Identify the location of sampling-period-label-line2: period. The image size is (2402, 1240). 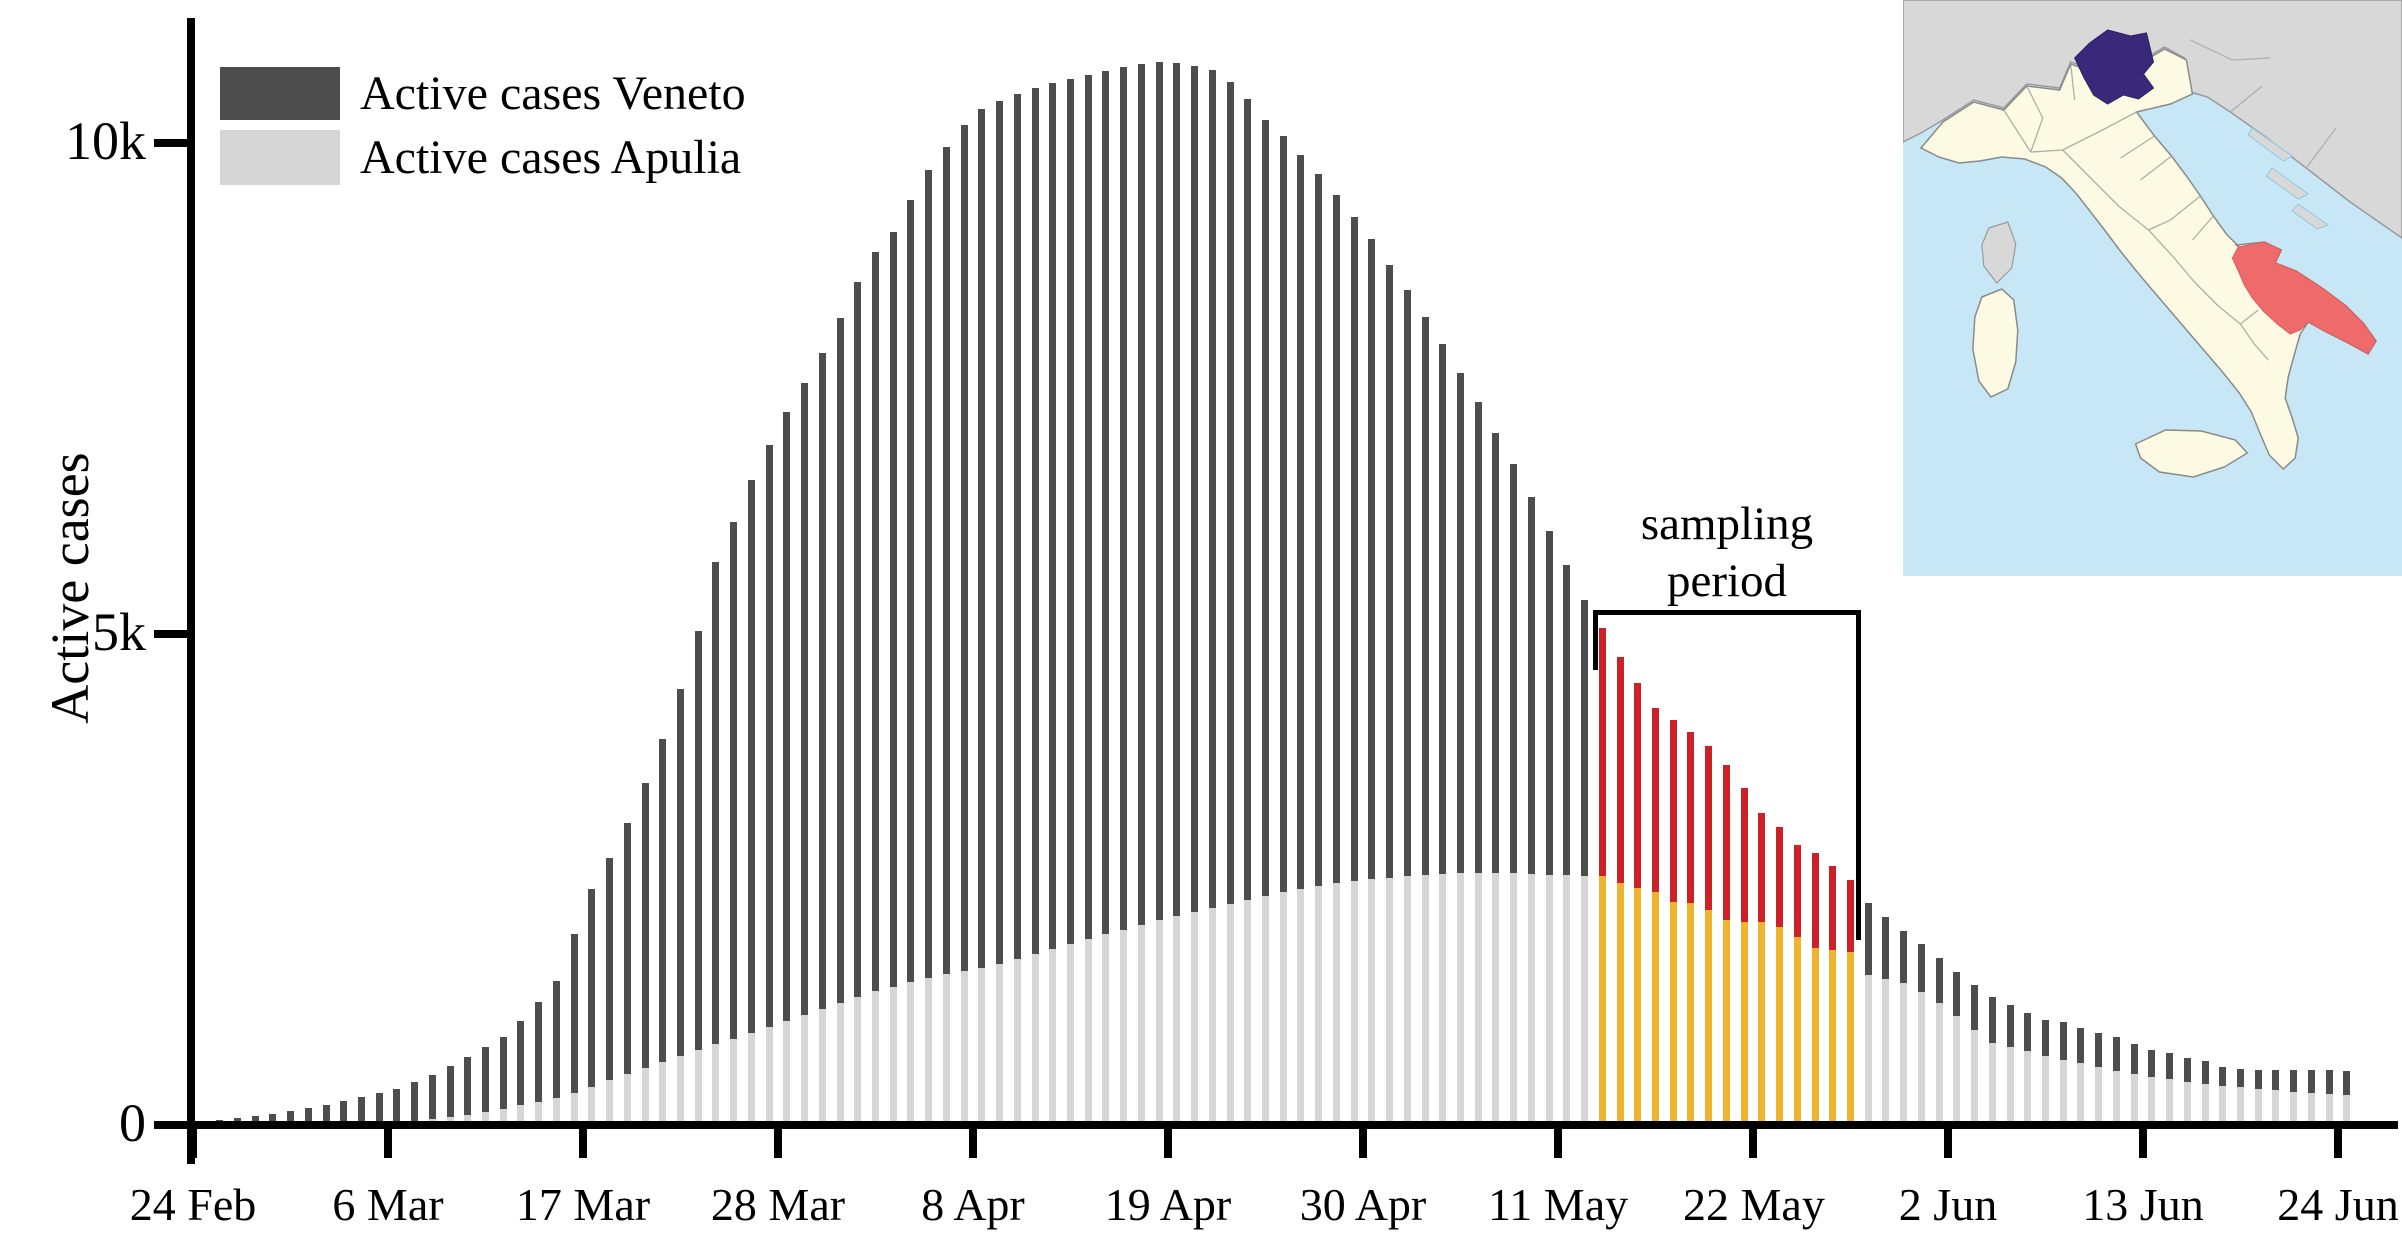
(1727, 581).